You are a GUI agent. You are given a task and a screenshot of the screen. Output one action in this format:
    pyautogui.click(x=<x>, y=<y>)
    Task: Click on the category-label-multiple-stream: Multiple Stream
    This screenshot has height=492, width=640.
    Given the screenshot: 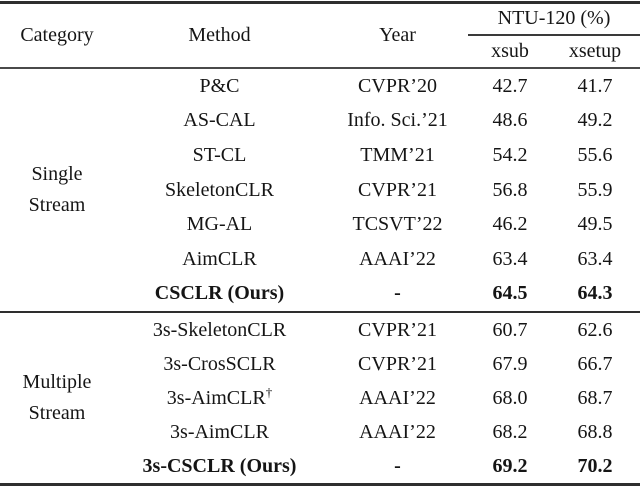 What is the action you would take?
    pyautogui.click(x=57, y=398)
    